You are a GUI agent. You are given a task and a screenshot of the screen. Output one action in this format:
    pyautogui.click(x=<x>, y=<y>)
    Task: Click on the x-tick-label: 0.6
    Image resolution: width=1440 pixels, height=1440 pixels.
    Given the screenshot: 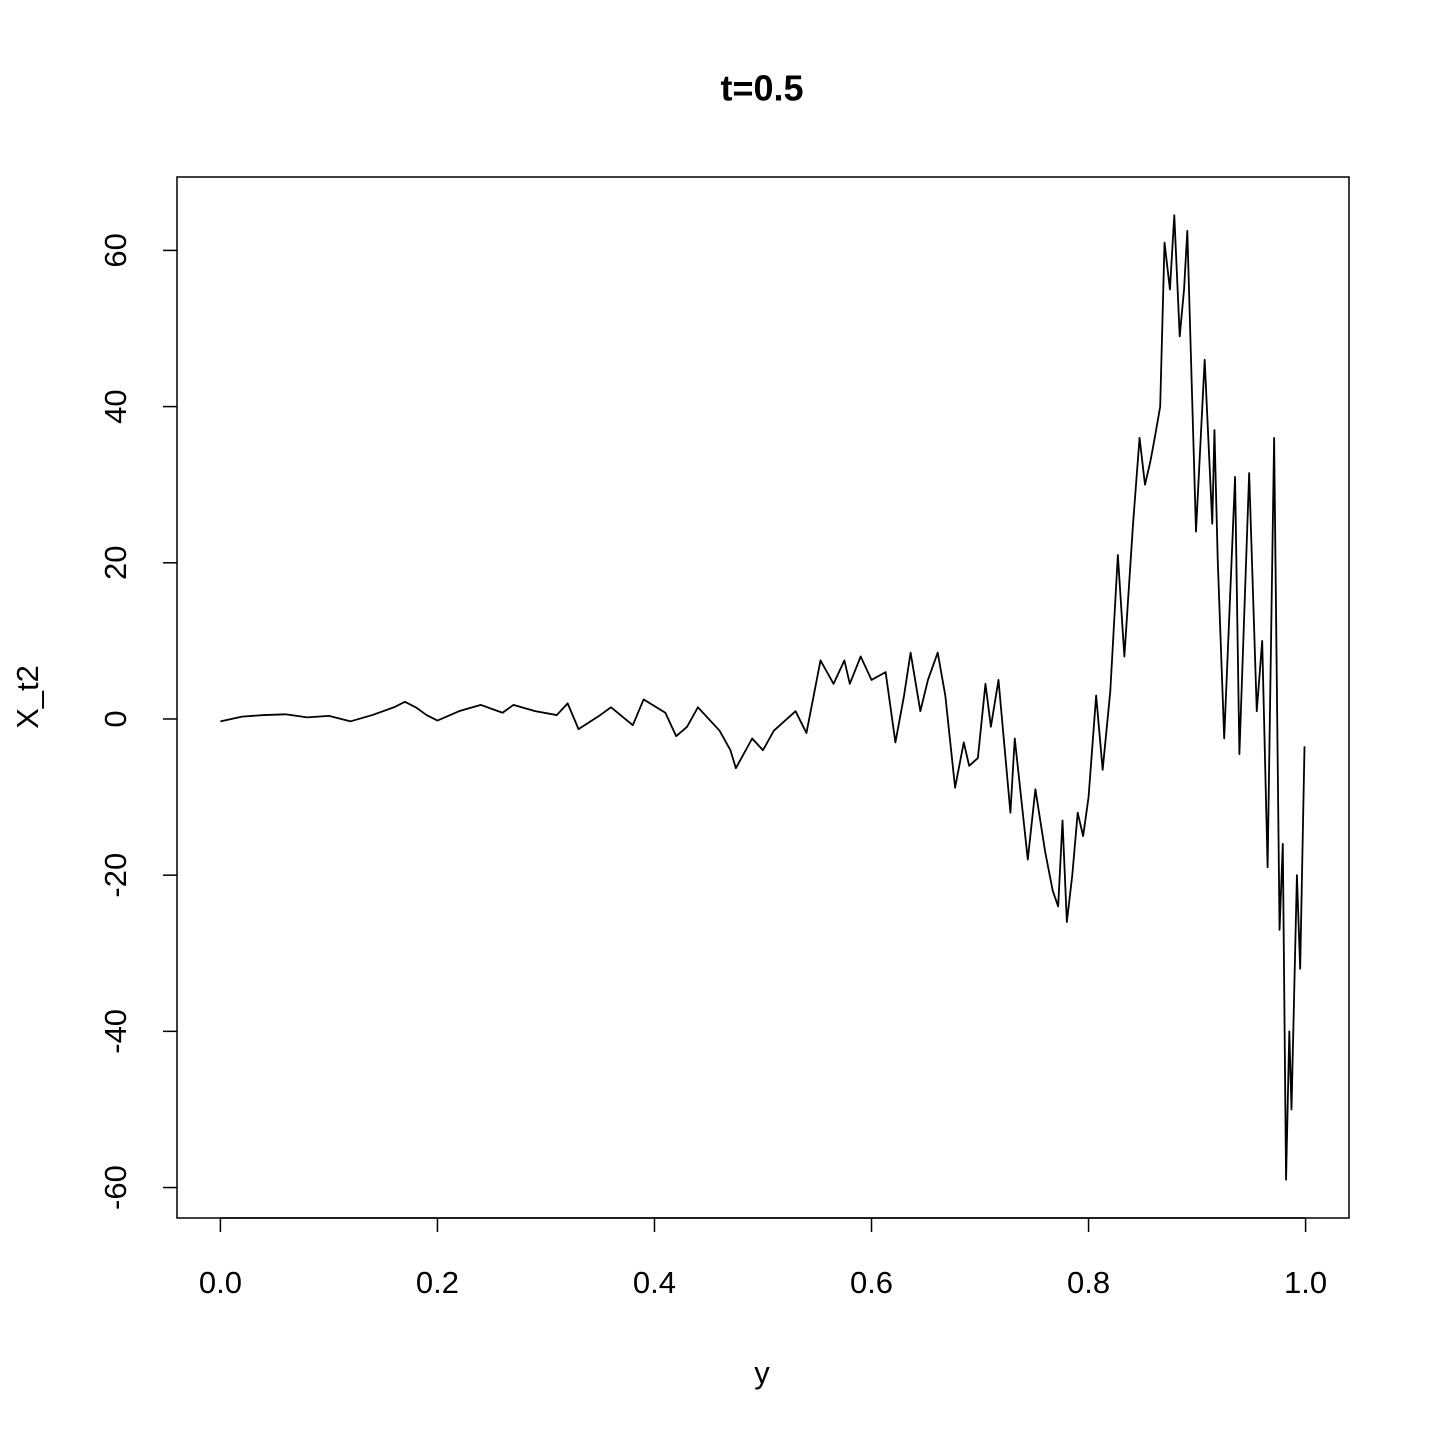 What is the action you would take?
    pyautogui.click(x=871, y=1282)
    